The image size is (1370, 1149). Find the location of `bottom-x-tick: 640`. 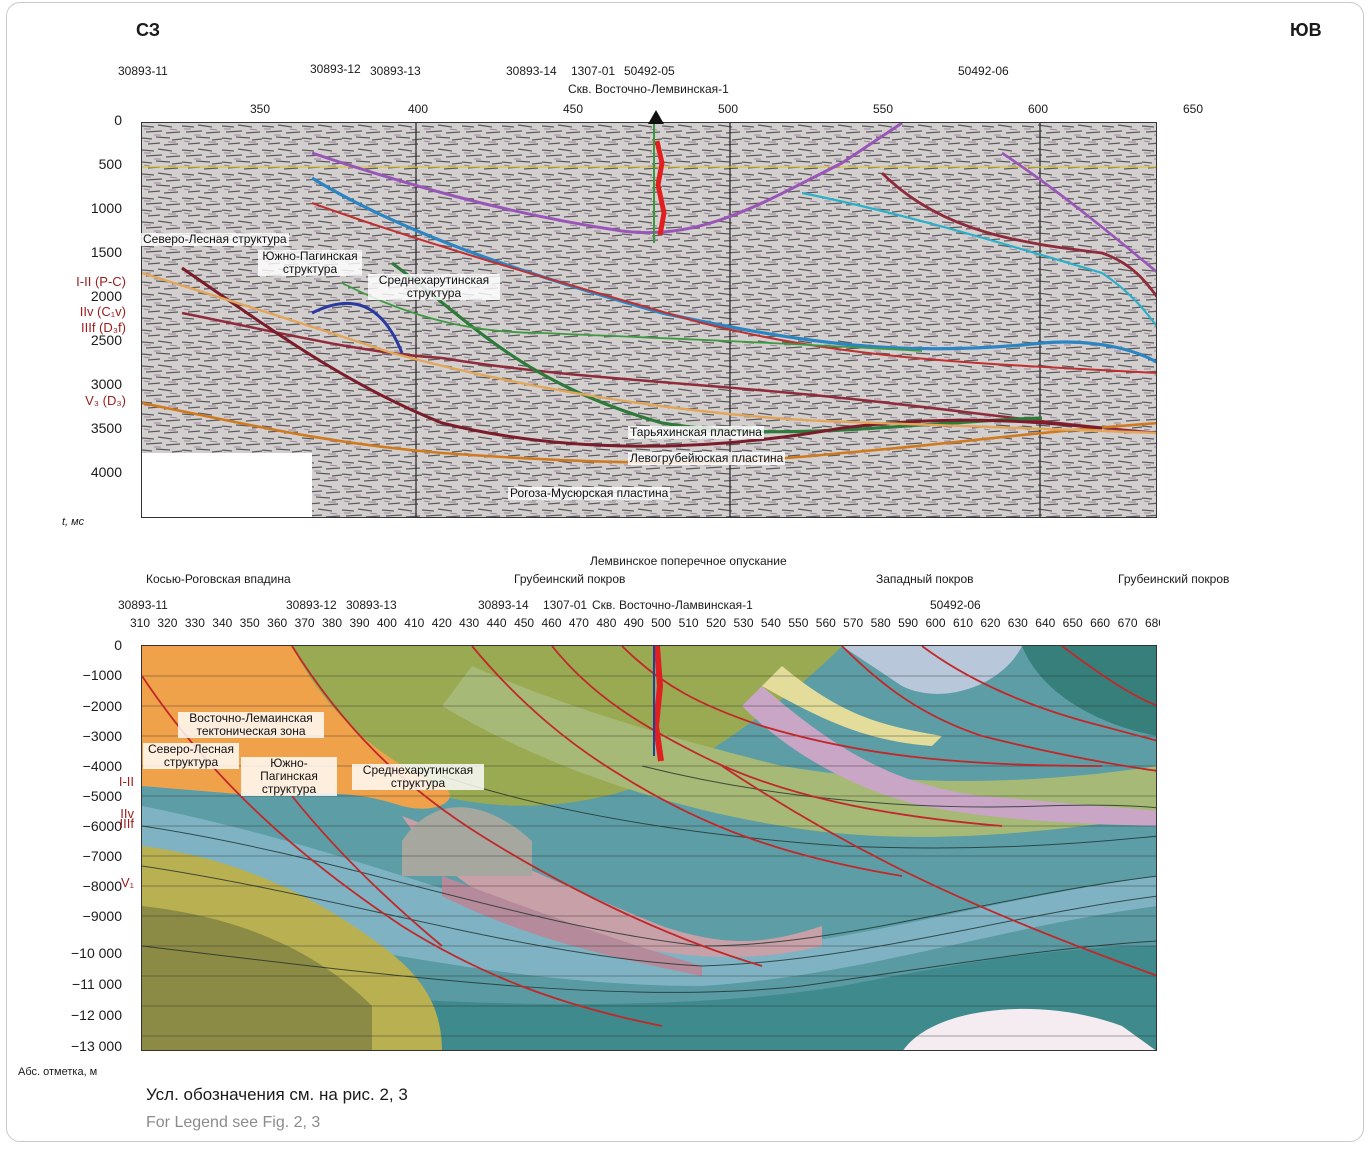

bottom-x-tick: 640 is located at coordinates (1045, 623).